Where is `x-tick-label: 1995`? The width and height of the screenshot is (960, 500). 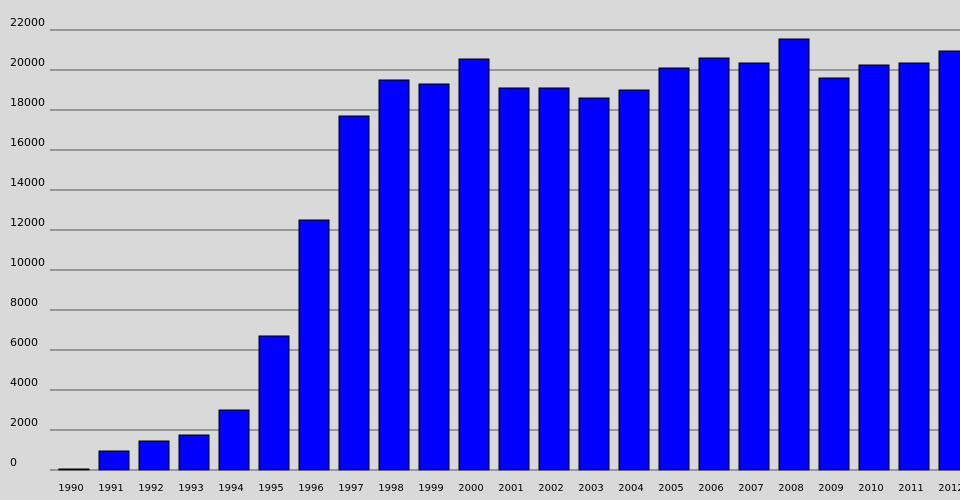
x-tick-label: 1995 is located at coordinates (270, 488).